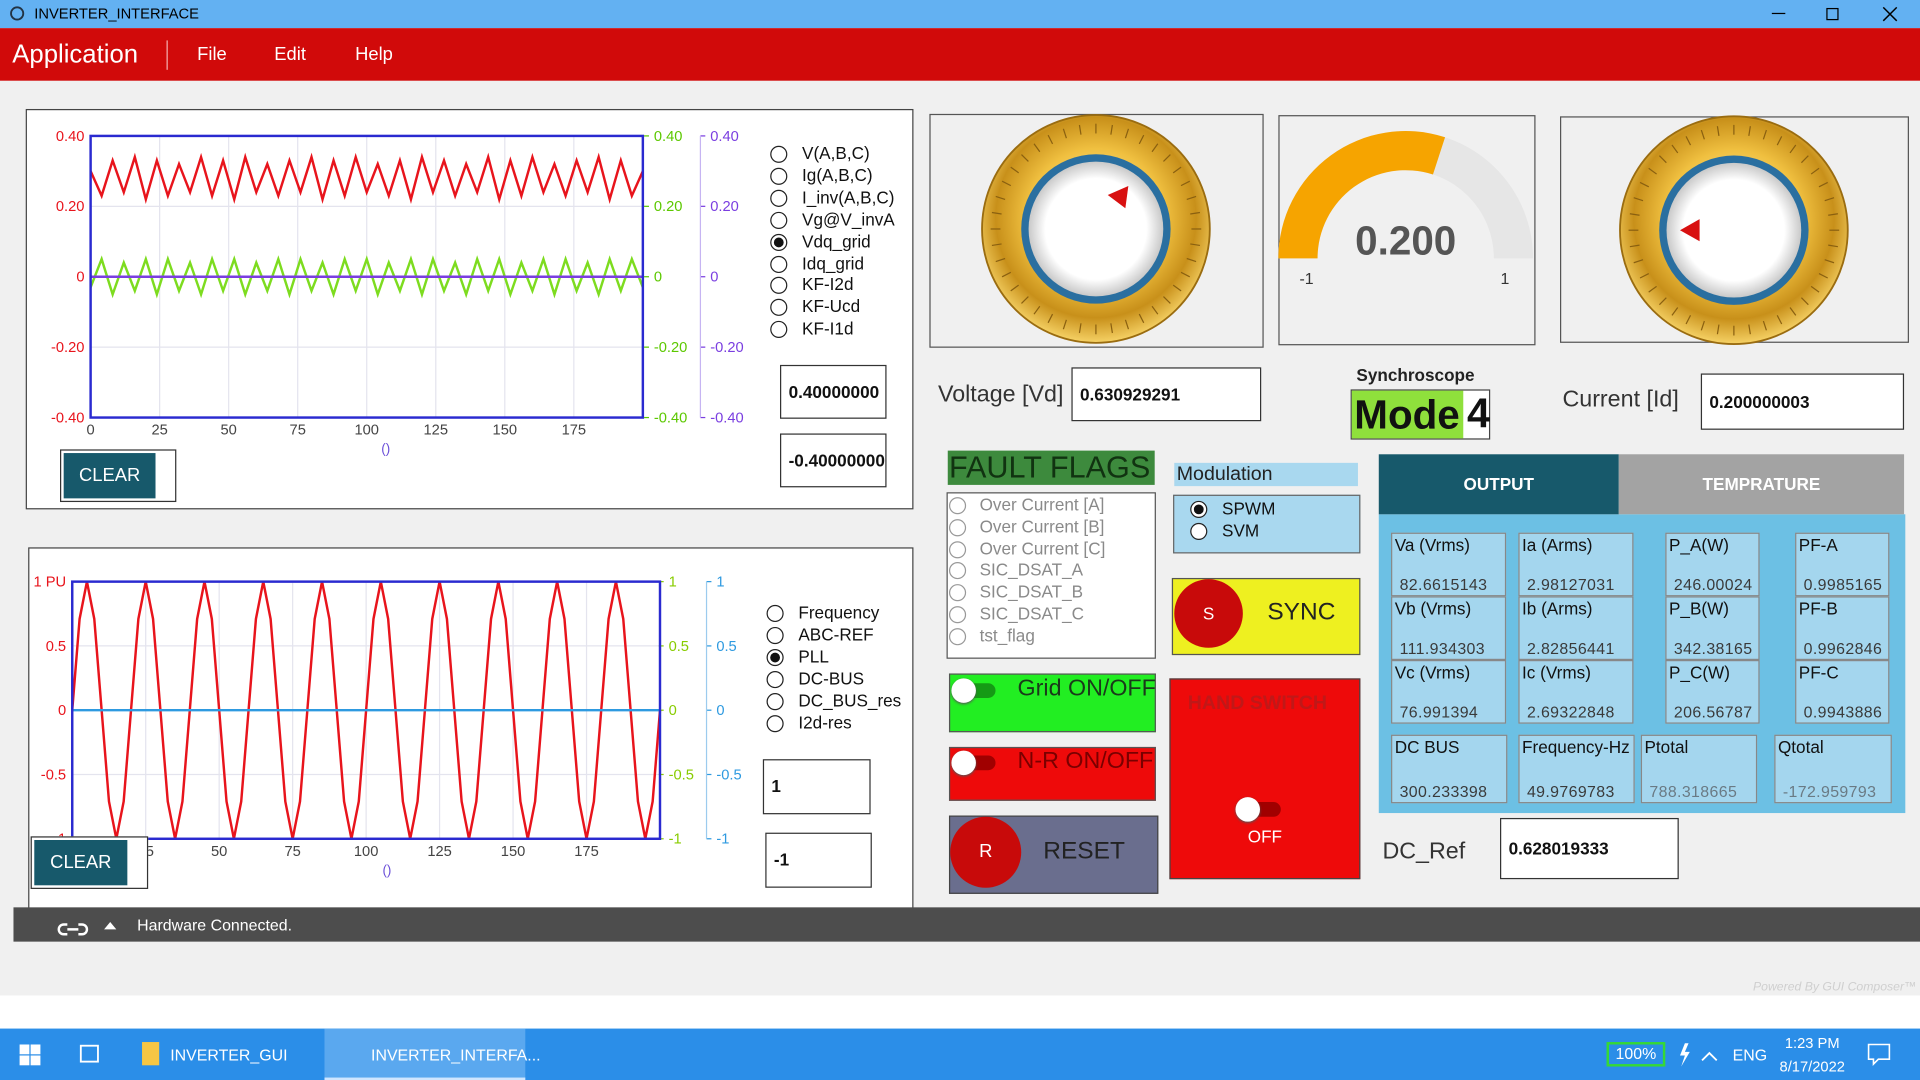  What do you see at coordinates (833, 460) in the screenshot?
I see `text-input: -0.40000000` at bounding box center [833, 460].